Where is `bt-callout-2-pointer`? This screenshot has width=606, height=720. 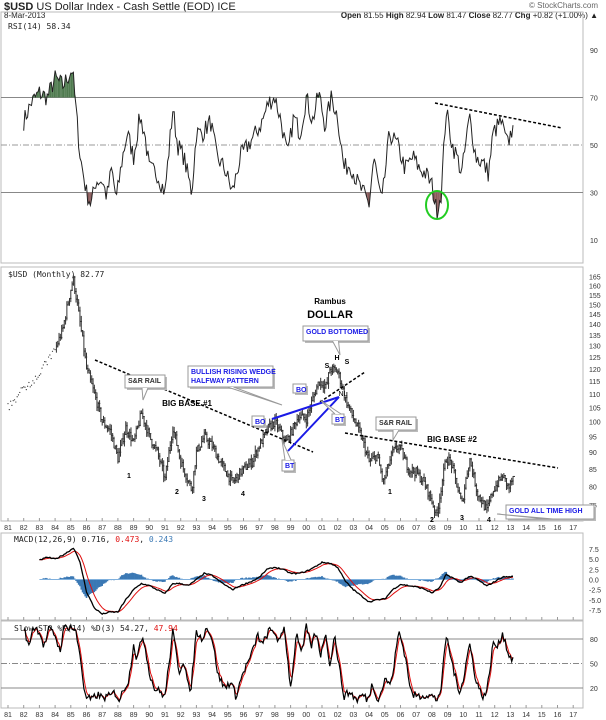 bt-callout-2-pointer is located at coordinates (330, 407).